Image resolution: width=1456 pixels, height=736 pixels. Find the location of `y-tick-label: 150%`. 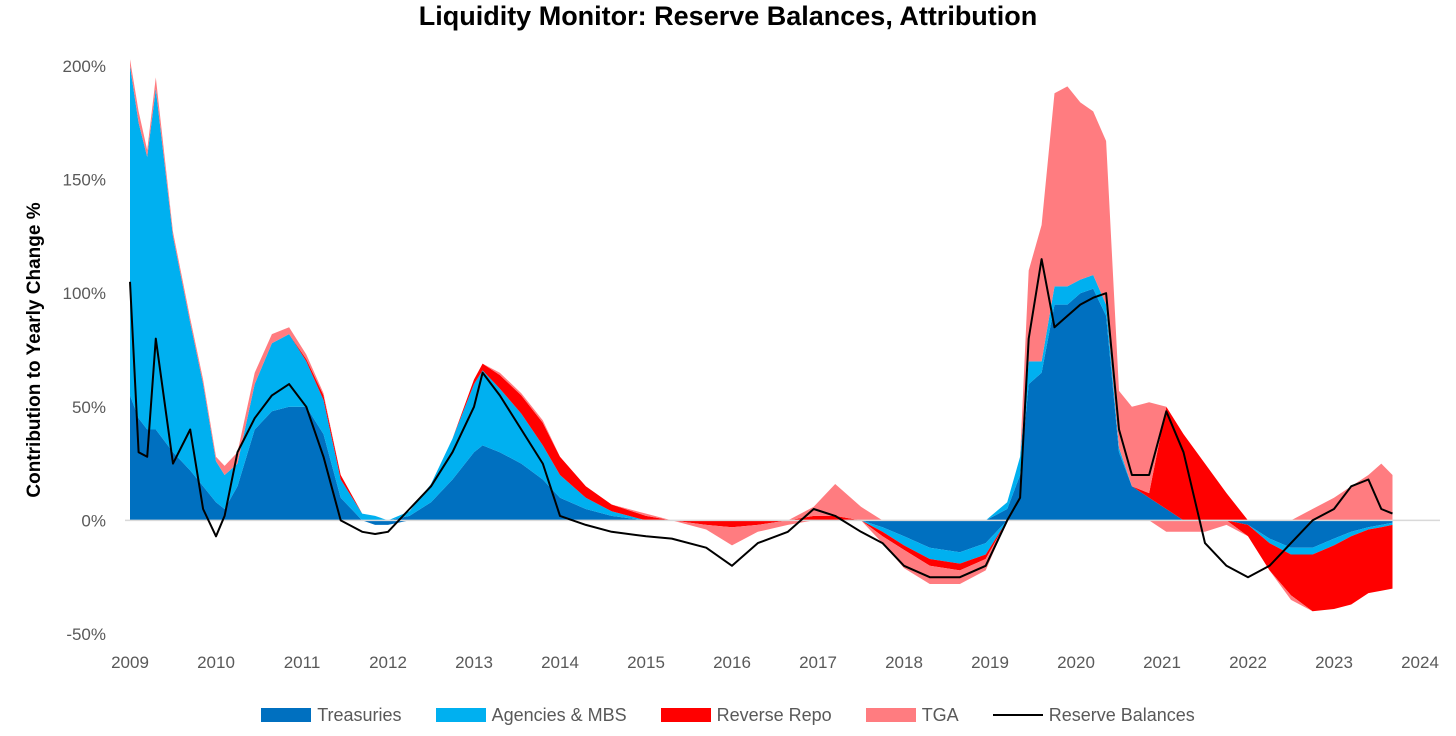

y-tick-label: 150% is located at coordinates (84, 180).